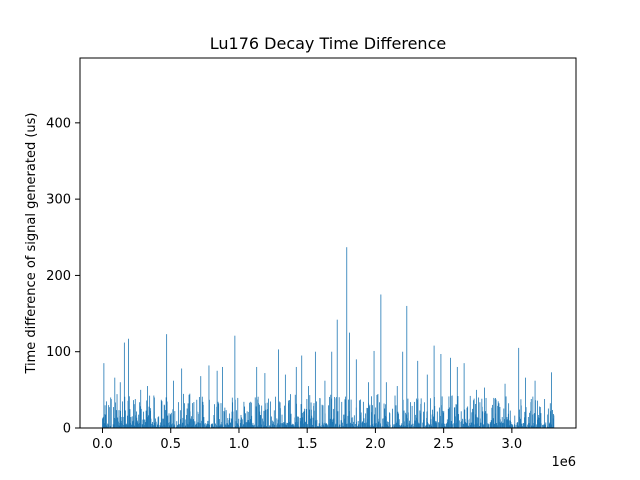  What do you see at coordinates (58, 352) in the screenshot?
I see `y-tick-label: 100` at bounding box center [58, 352].